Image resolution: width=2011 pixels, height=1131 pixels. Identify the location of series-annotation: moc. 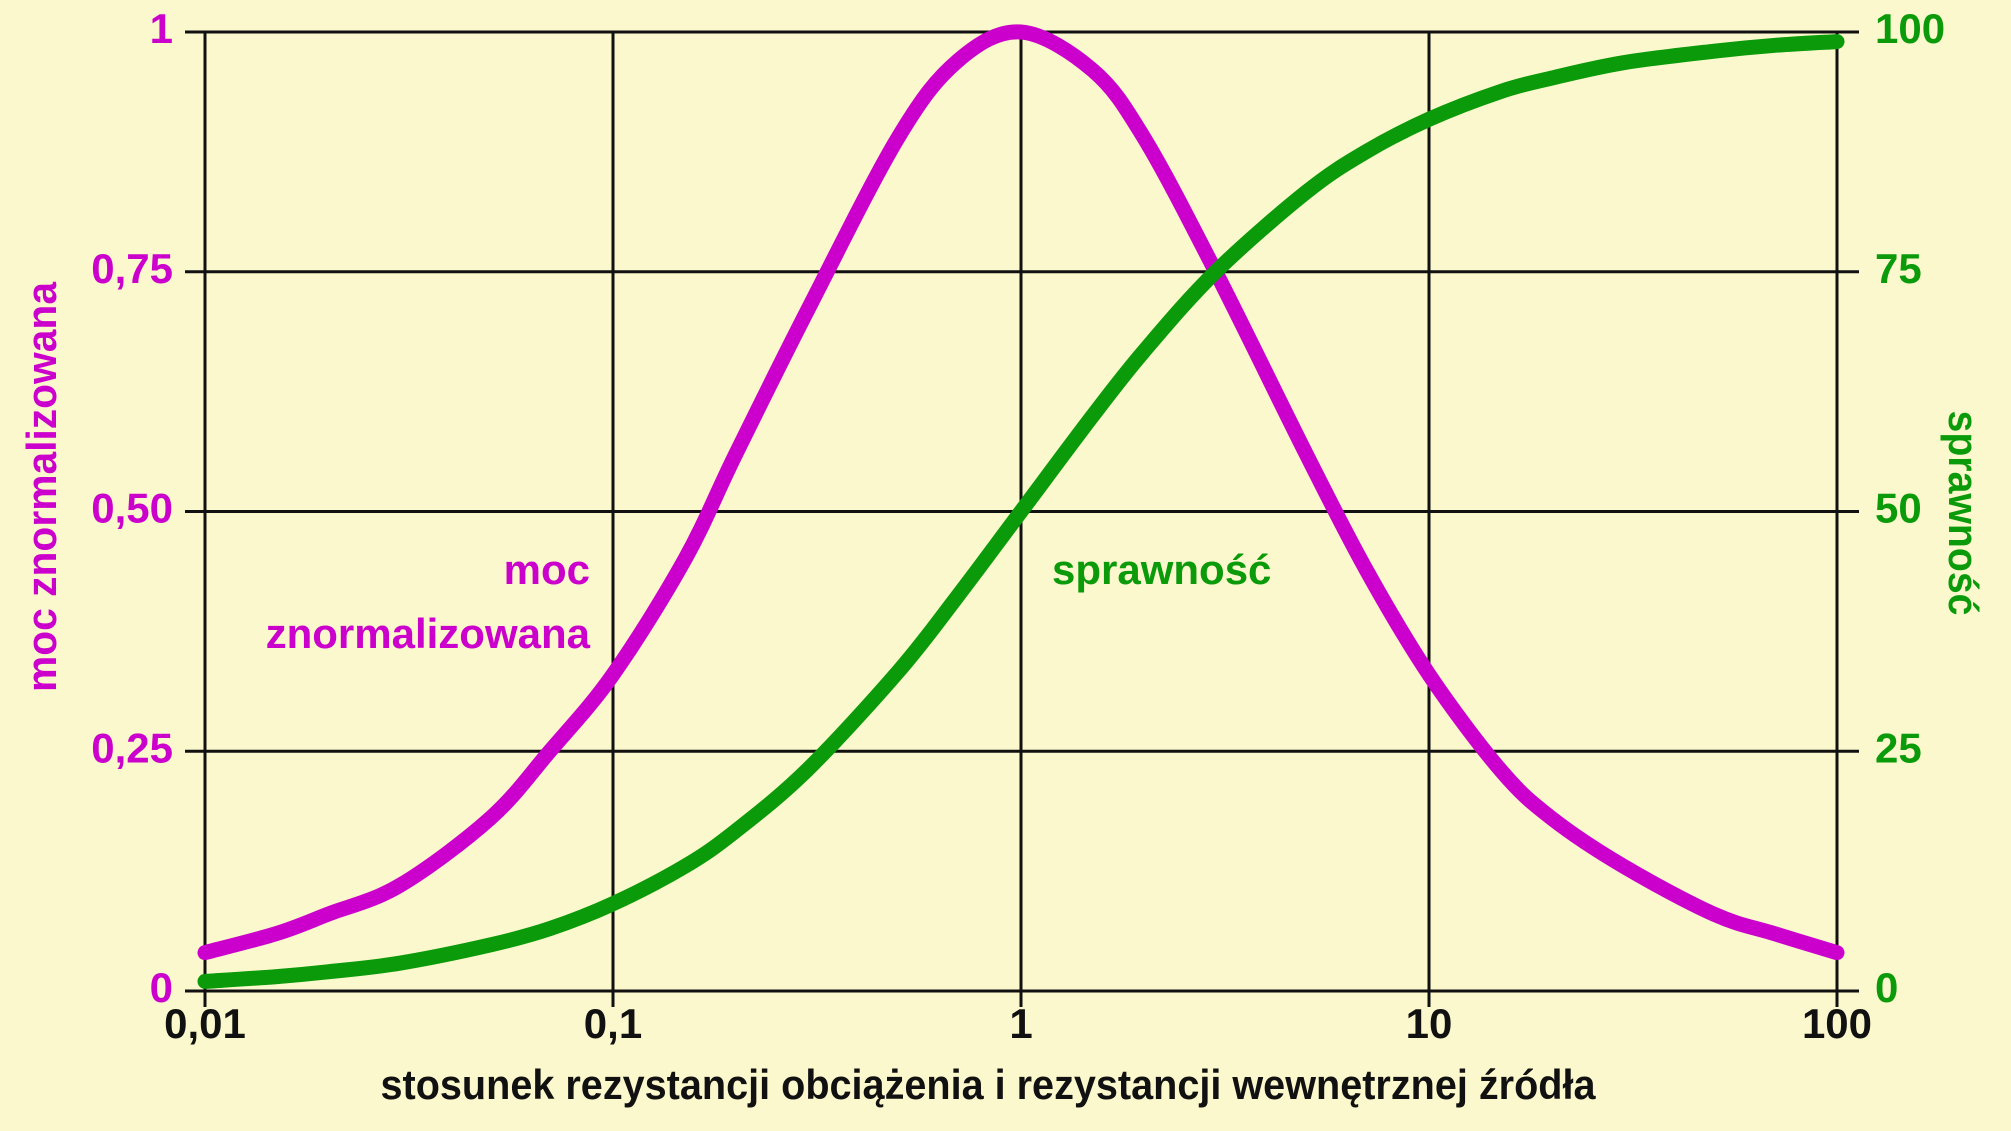
(547, 569).